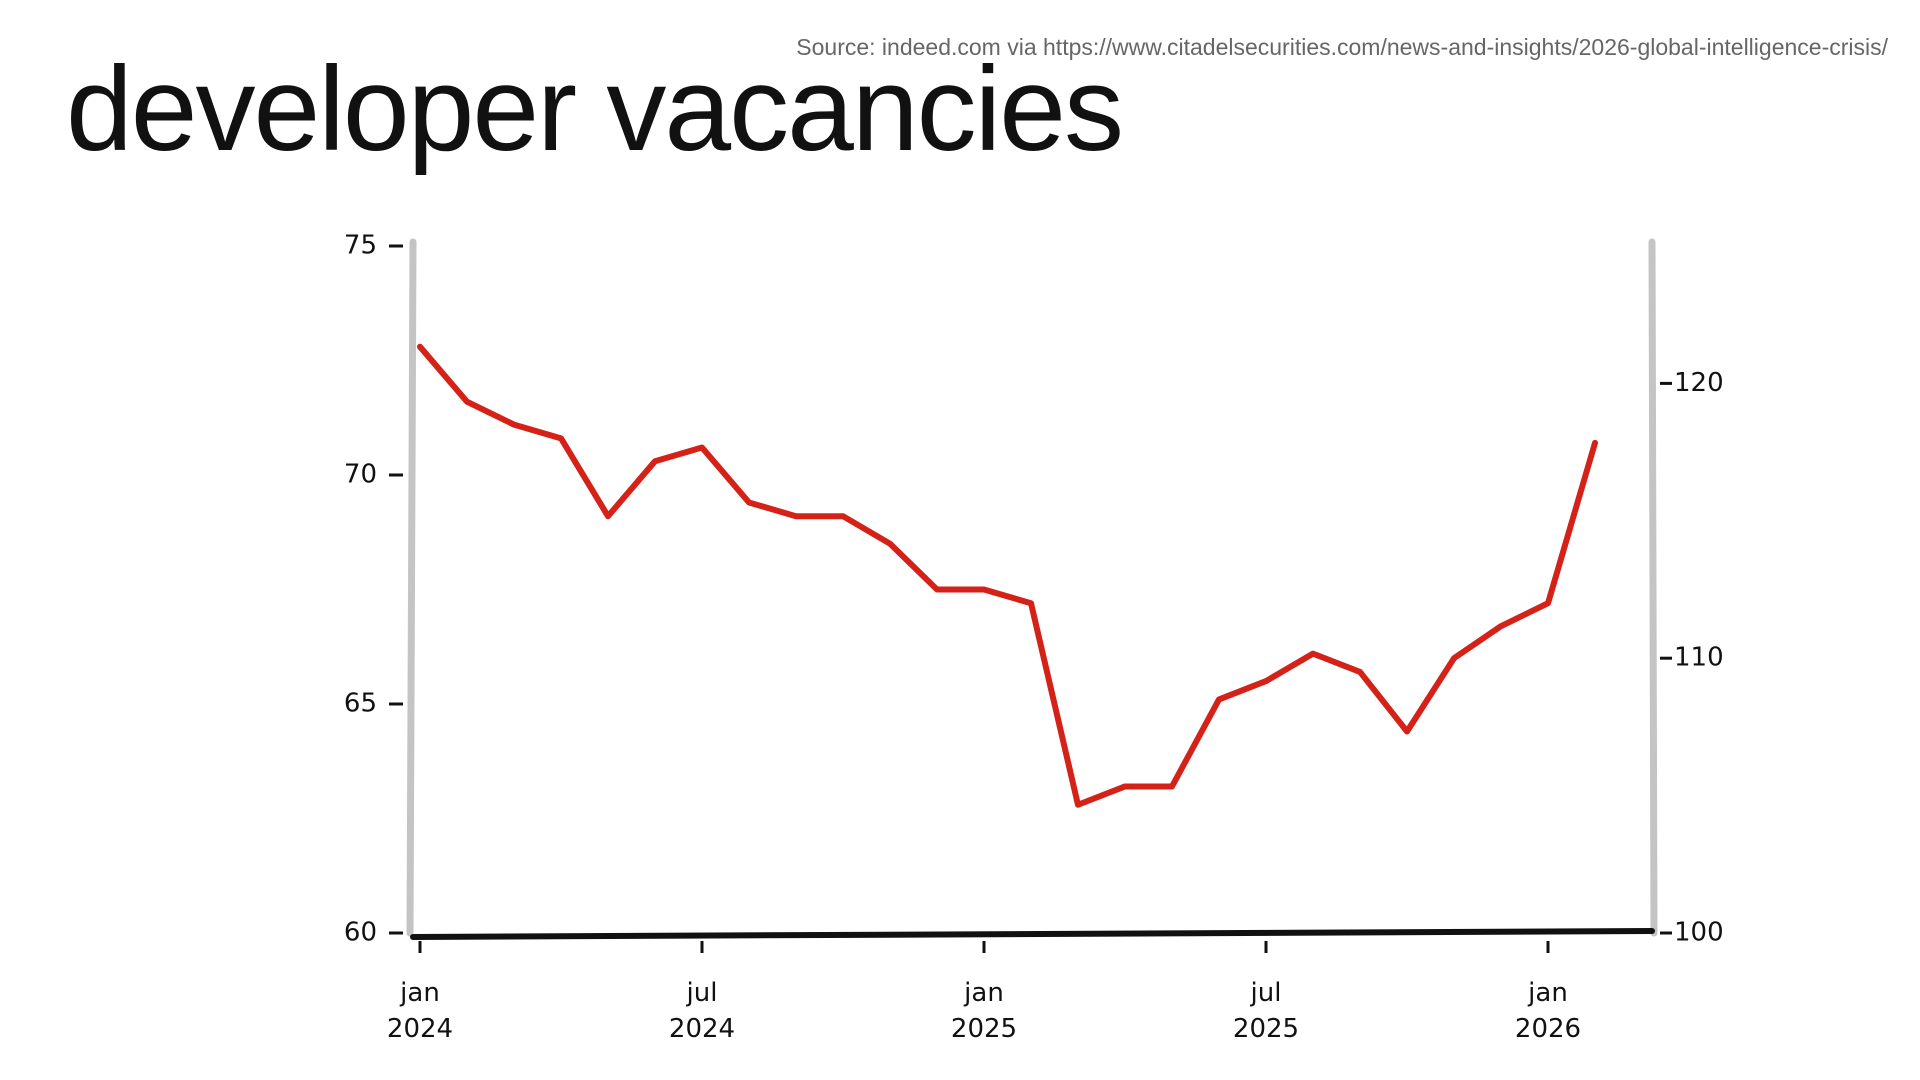  What do you see at coordinates (1266, 1011) in the screenshot?
I see `x-tick-label: jul 2025` at bounding box center [1266, 1011].